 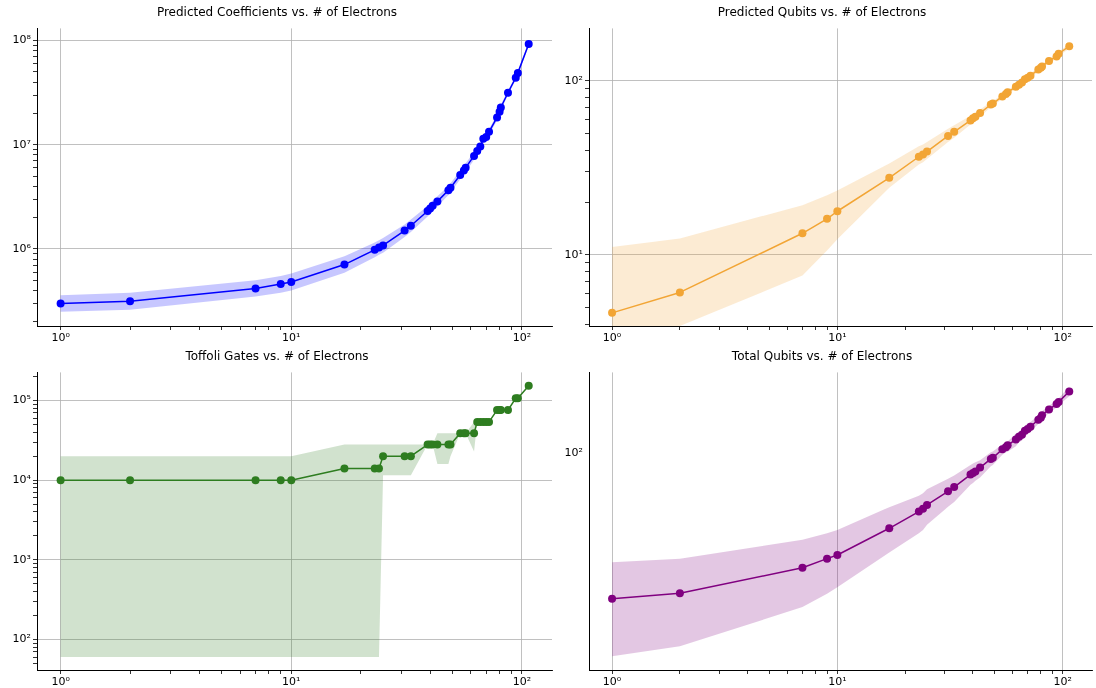 What do you see at coordinates (21, 144) in the screenshot?
I see `y-tick-label: 10⁷` at bounding box center [21, 144].